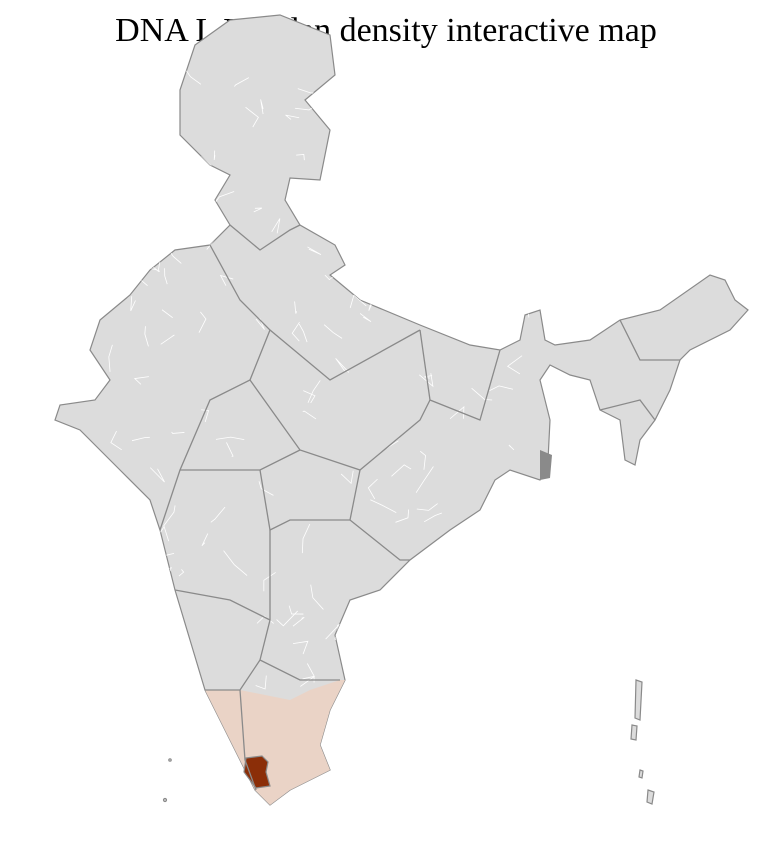 The height and width of the screenshot is (854, 772). I want to click on andaman-nicobar-islands, so click(642, 742).